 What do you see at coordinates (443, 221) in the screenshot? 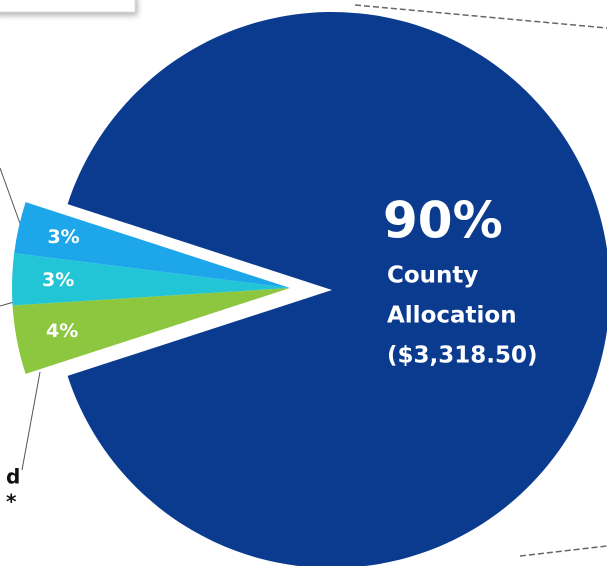
I see `value-label: 90%` at bounding box center [443, 221].